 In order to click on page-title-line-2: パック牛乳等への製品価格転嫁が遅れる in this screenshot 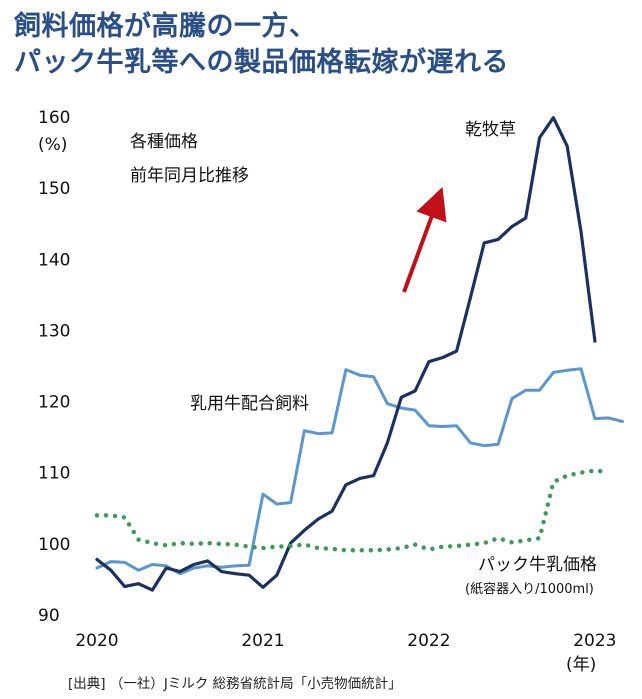, I will do `click(261, 62)`.